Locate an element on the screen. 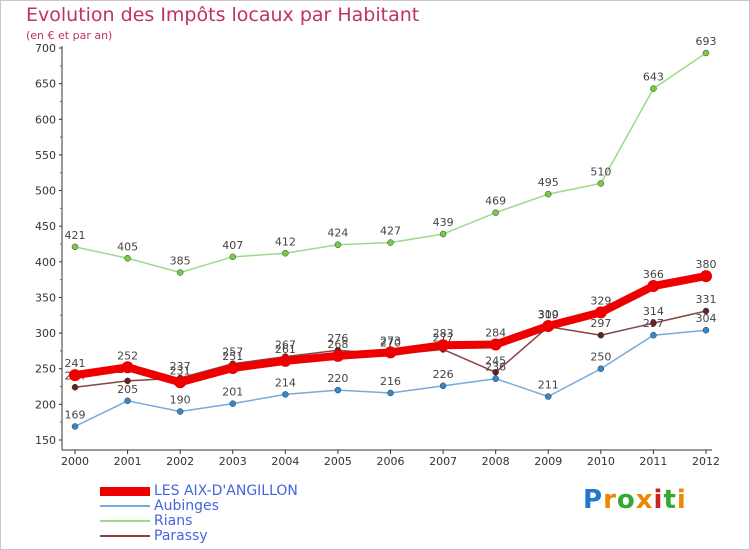 The width and height of the screenshot is (750, 550). data-label: 309 is located at coordinates (548, 315).